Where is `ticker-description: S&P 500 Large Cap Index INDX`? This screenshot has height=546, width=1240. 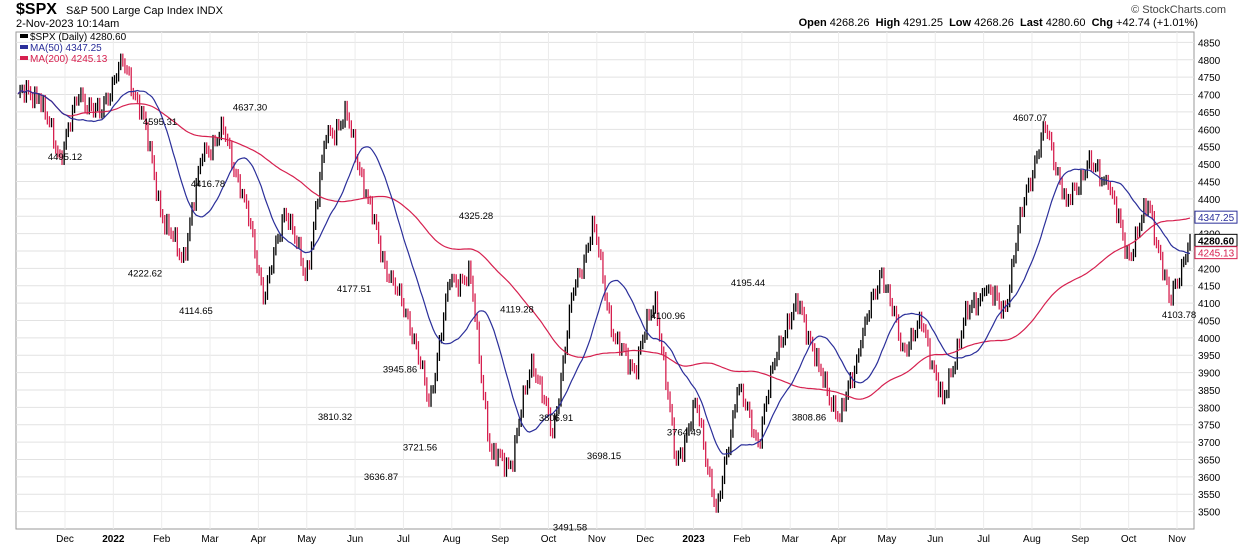 ticker-description: S&P 500 Large Cap Index INDX is located at coordinates (144, 11).